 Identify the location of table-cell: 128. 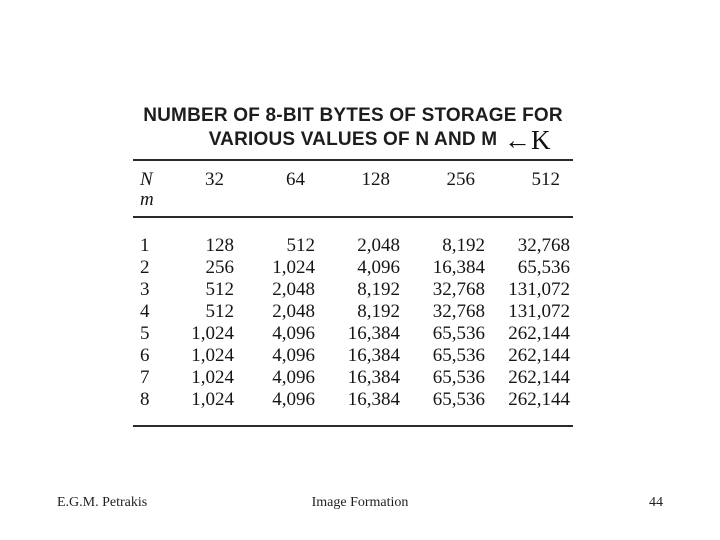
(220, 245).